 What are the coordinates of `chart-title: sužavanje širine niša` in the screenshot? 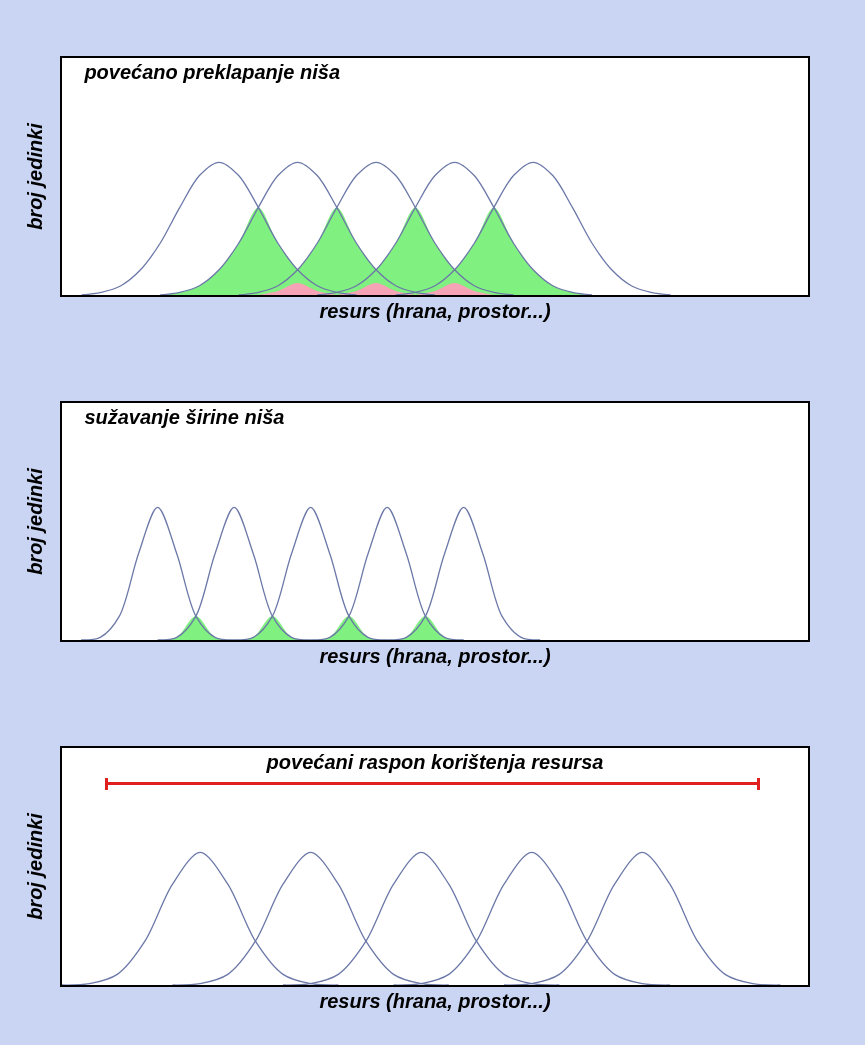 It's located at (184, 417).